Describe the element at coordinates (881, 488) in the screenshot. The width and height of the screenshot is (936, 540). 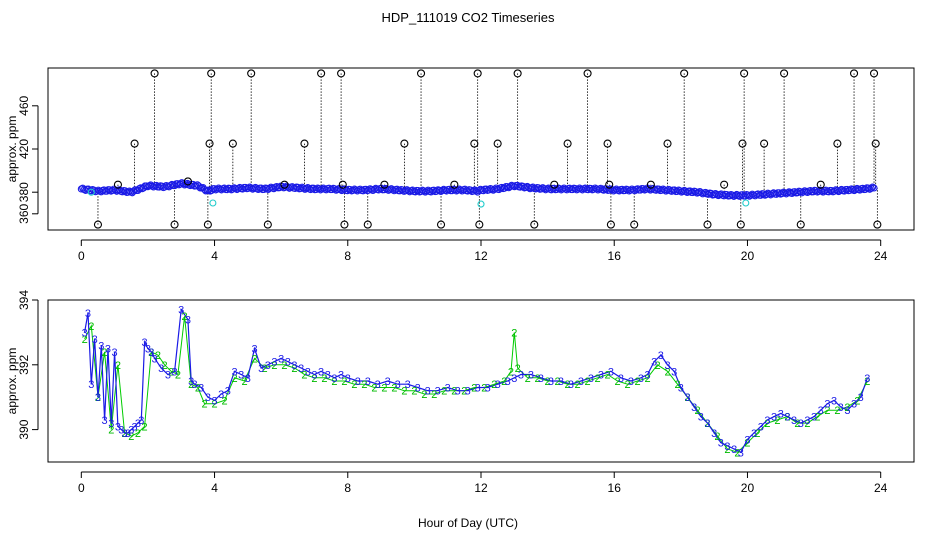
I see `bottom-x-tick-label: 24` at that location.